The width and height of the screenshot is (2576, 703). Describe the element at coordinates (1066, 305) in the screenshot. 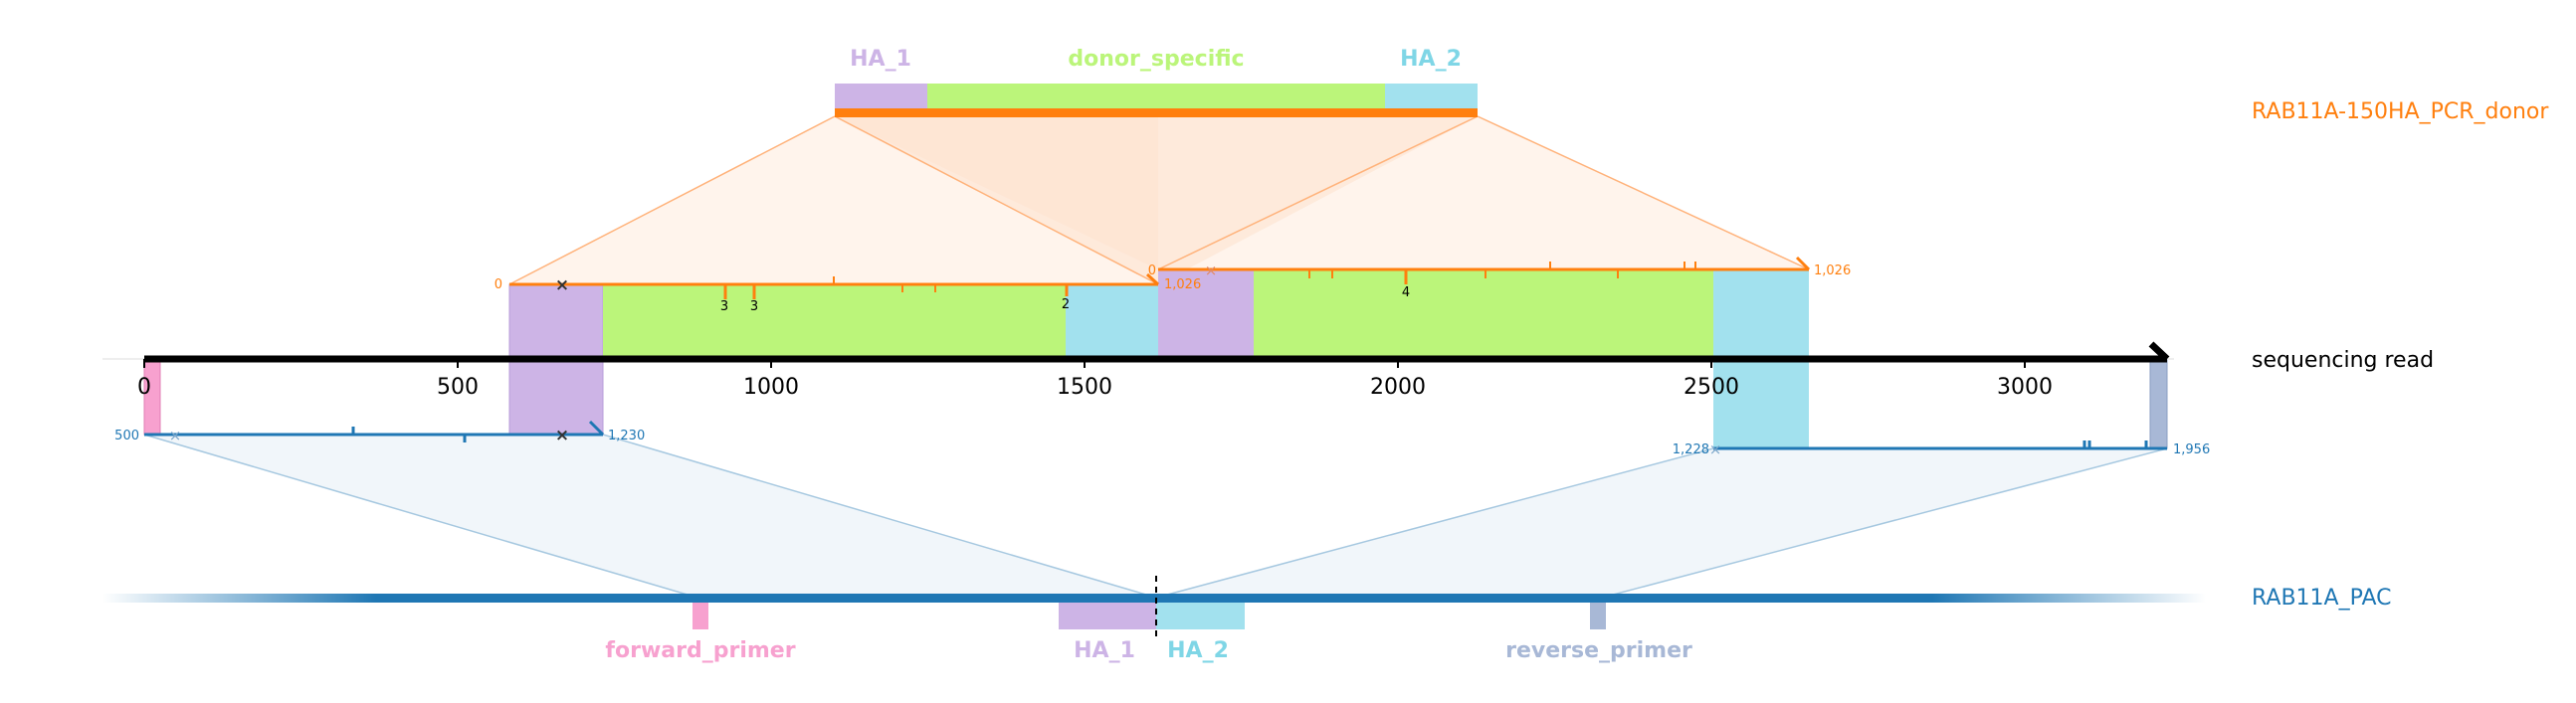

I see `indel-length-label: 2` at that location.